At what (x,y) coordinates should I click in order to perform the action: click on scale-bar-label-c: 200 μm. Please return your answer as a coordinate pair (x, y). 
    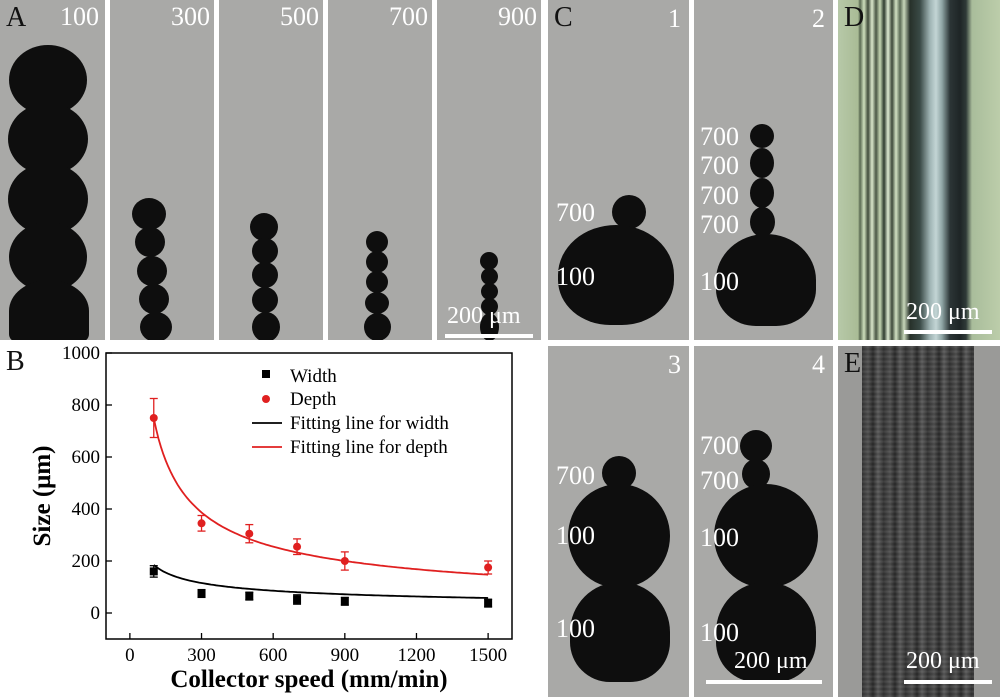
    Looking at the image, I should click on (771, 661).